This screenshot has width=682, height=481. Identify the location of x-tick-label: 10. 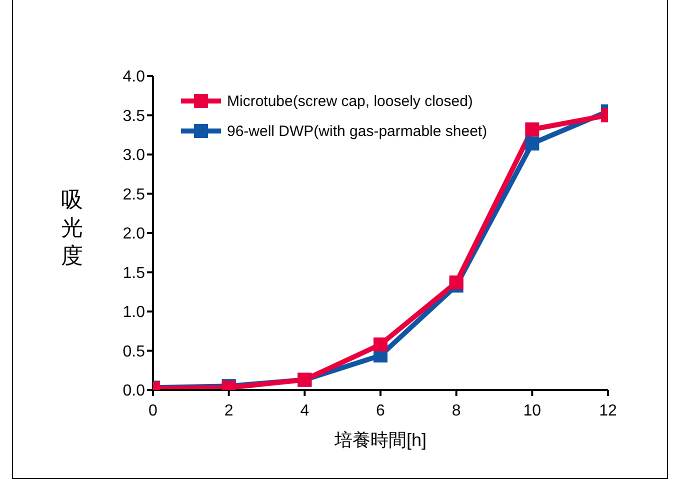
(532, 411).